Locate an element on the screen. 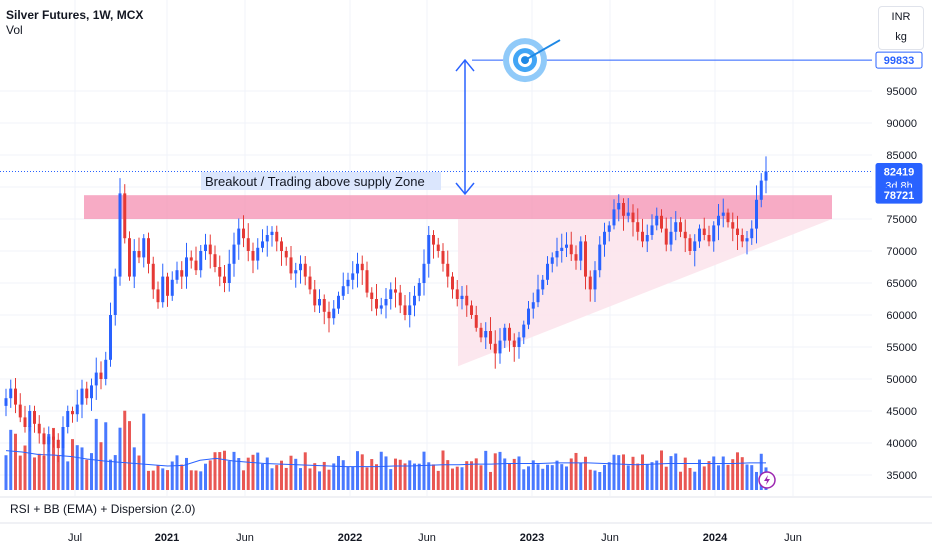  unit-selector: INR kg is located at coordinates (901, 28).